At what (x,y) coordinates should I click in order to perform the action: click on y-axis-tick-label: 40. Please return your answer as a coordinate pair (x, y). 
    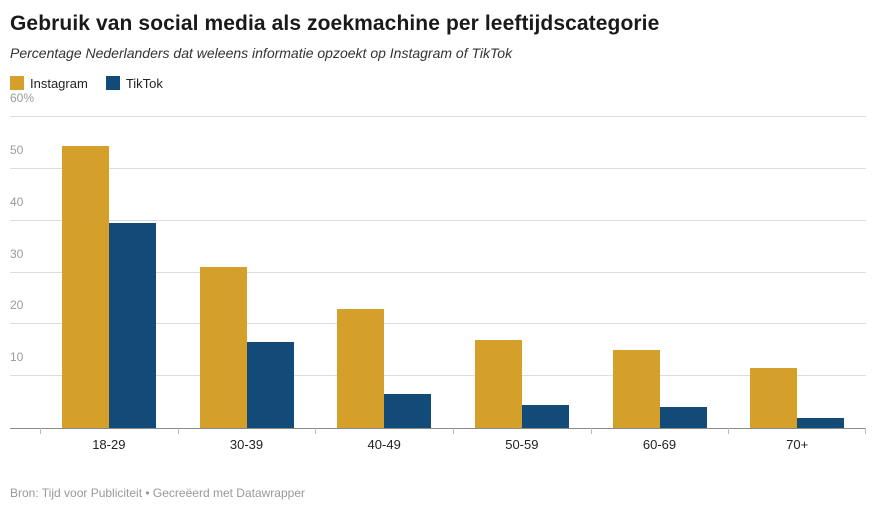
    Looking at the image, I should click on (19, 201).